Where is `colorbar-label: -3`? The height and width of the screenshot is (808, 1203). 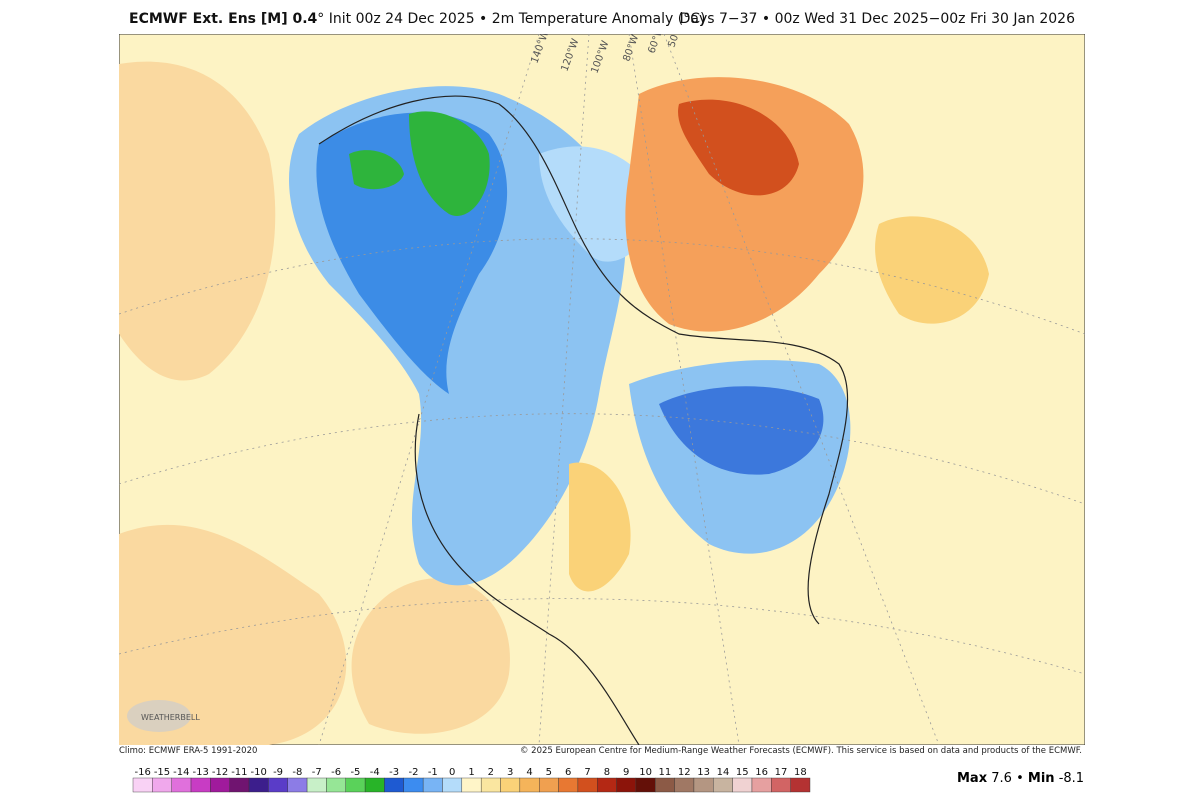 colorbar-label: -3 is located at coordinates (394, 772).